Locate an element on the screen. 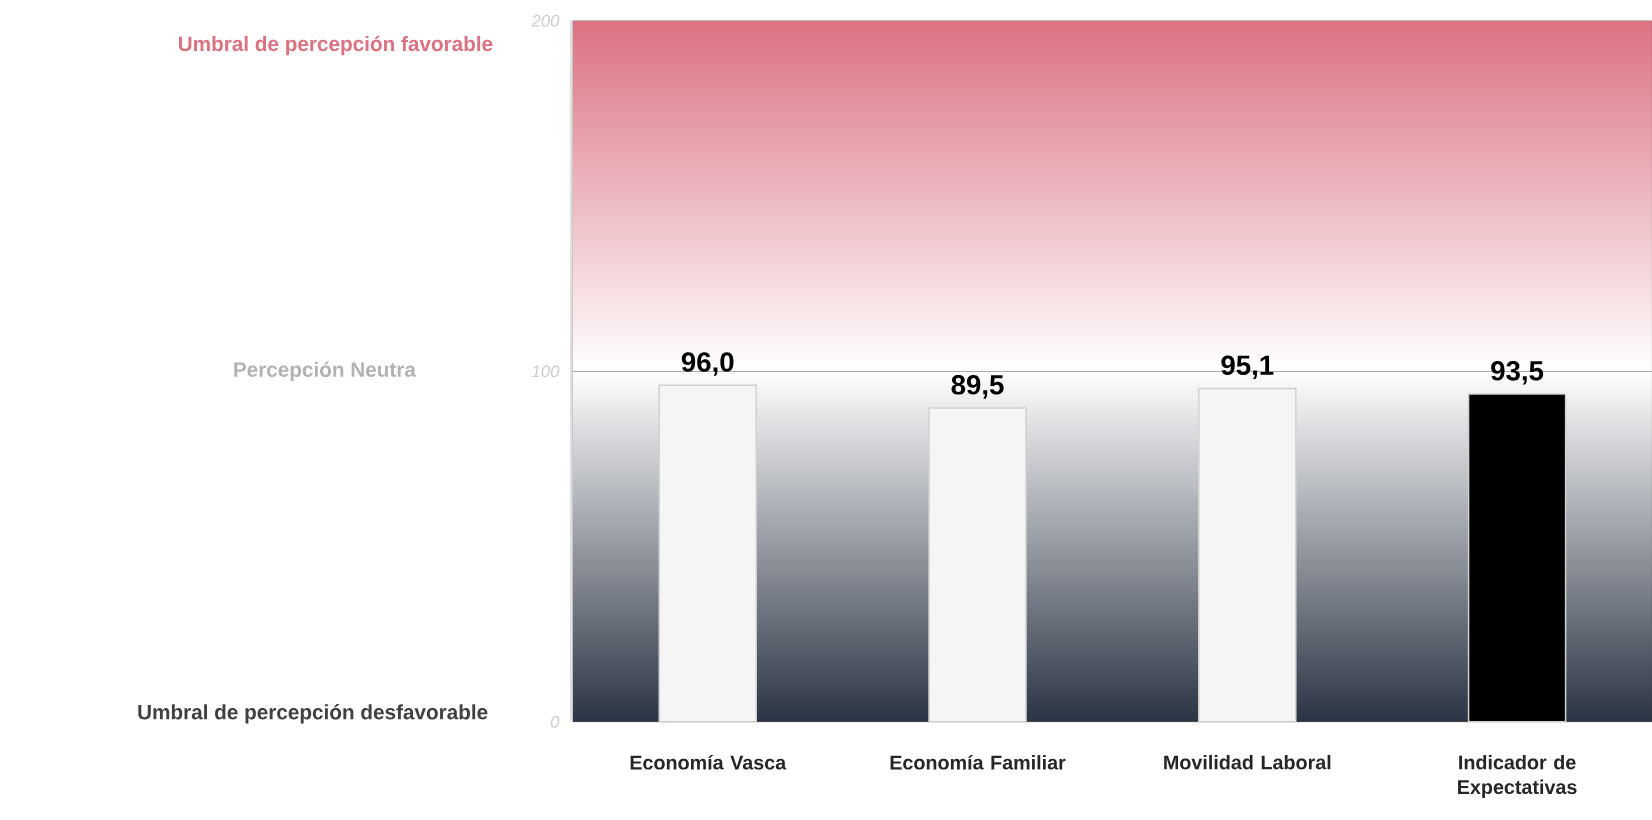 The width and height of the screenshot is (1652, 820). data-label: 93,5 is located at coordinates (1517, 373).